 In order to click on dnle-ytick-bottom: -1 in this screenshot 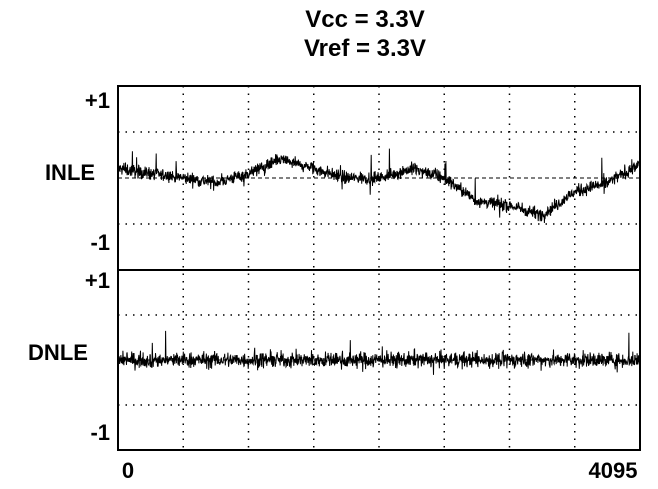, I will do `click(100, 432)`.